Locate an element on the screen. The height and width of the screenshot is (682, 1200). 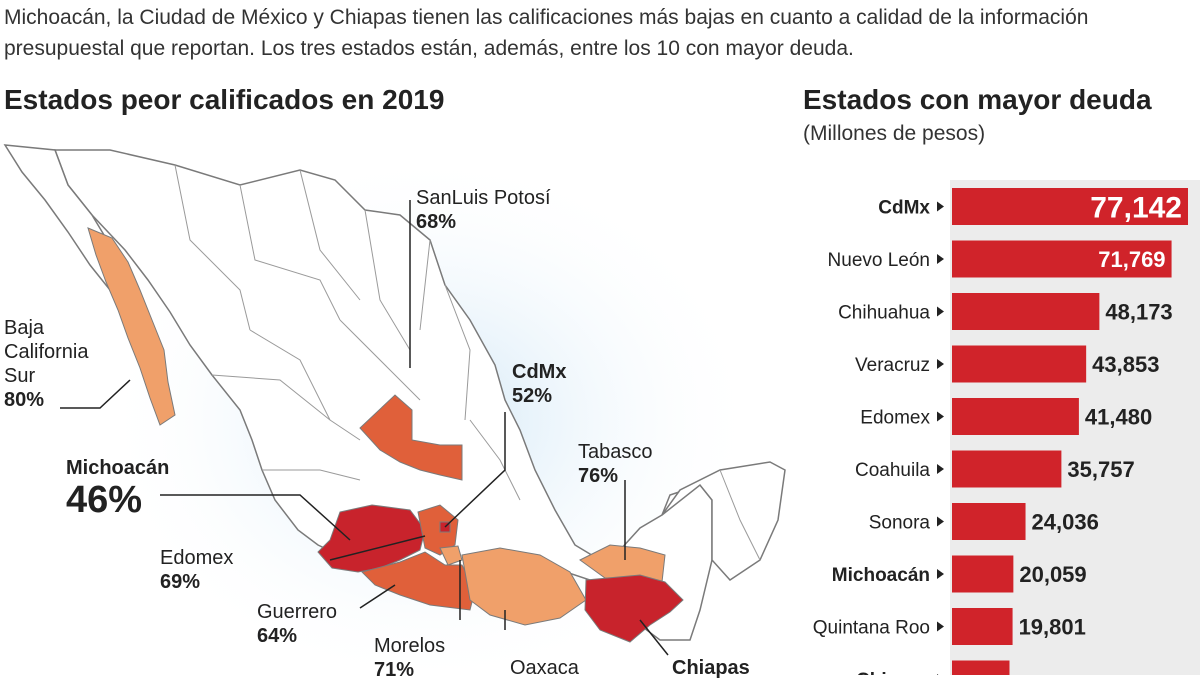
value-label: 71,769 is located at coordinates (1131, 259).